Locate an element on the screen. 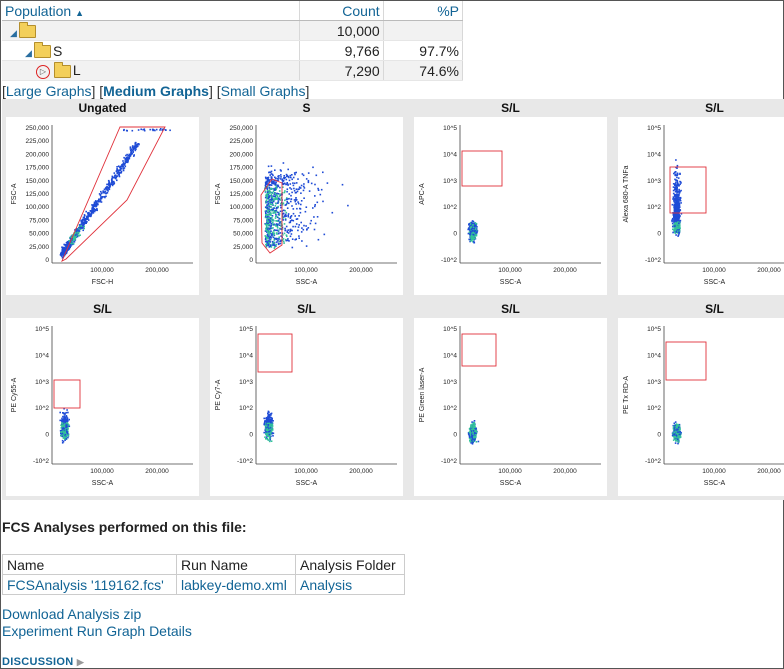 The width and height of the screenshot is (784, 669). y-axis-label: APC-A is located at coordinates (422, 194).